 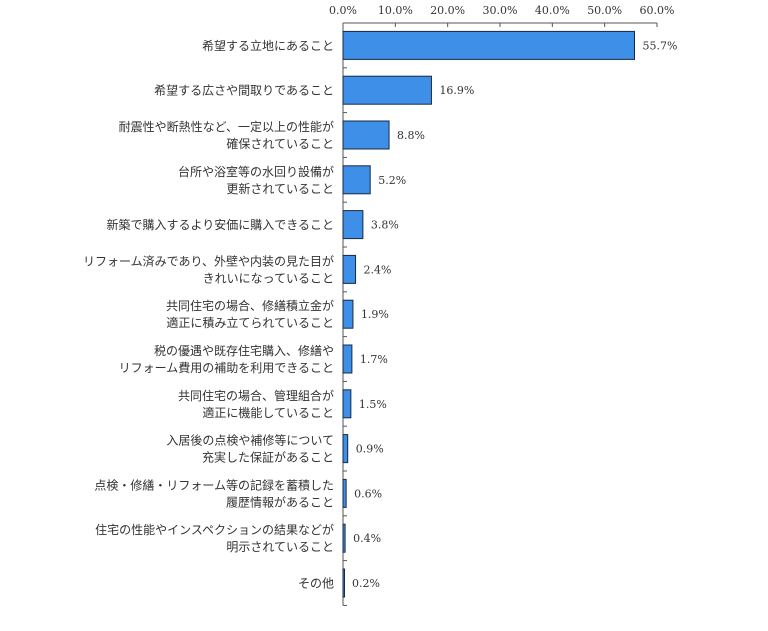 What do you see at coordinates (226, 126) in the screenshot?
I see `category-label: 耐震性や断熱性など、一定以上の性能が` at bounding box center [226, 126].